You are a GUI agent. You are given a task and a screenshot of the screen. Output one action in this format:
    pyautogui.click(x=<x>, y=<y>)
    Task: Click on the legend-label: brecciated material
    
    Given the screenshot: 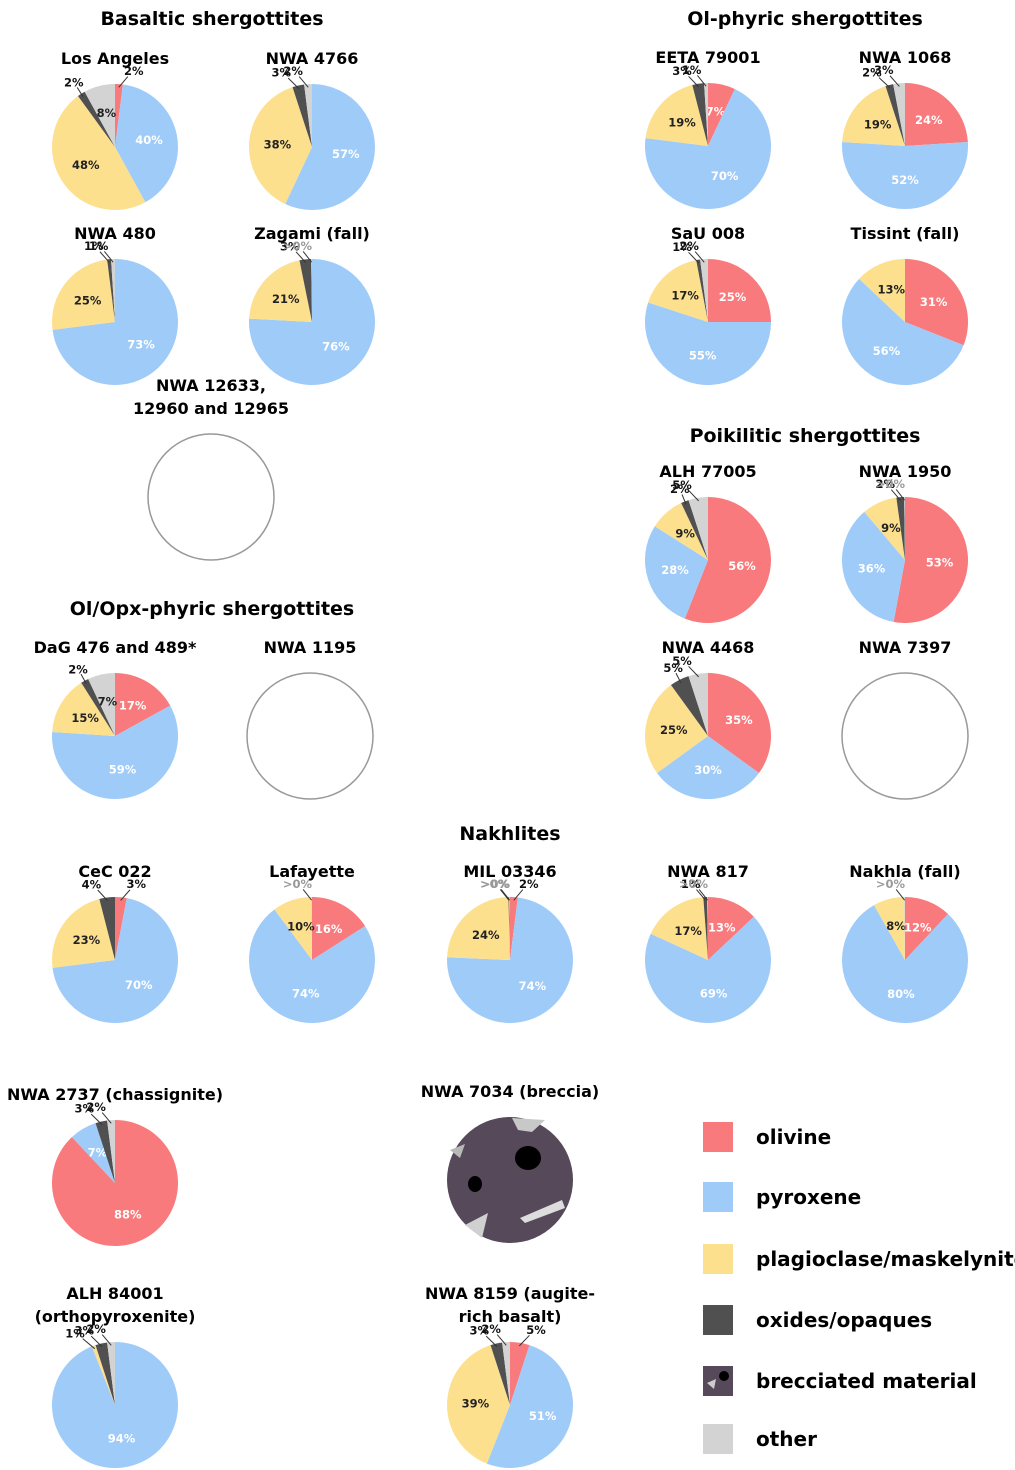 What is the action you would take?
    pyautogui.click(x=866, y=1381)
    